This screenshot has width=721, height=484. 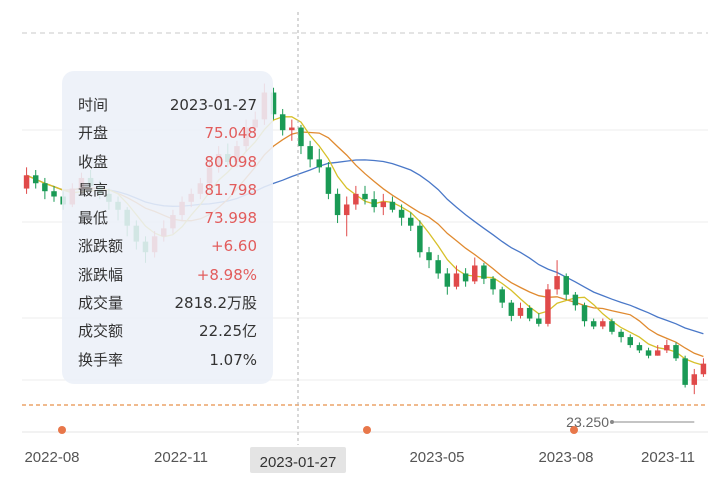 I want to click on tooltip-value: +6.60, so click(x=234, y=246).